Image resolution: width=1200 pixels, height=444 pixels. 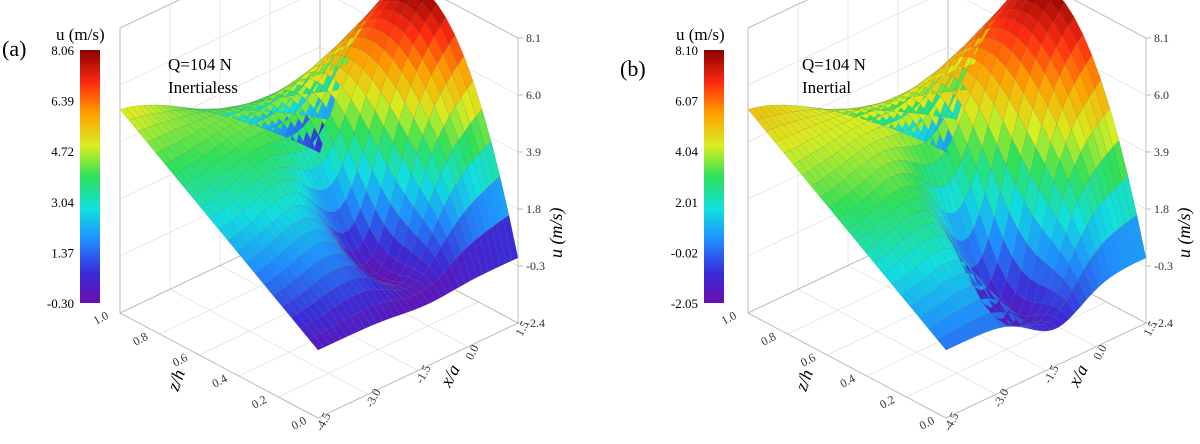 What do you see at coordinates (1163, 266) in the screenshot?
I see `z-tick-label: -0.3` at bounding box center [1163, 266].